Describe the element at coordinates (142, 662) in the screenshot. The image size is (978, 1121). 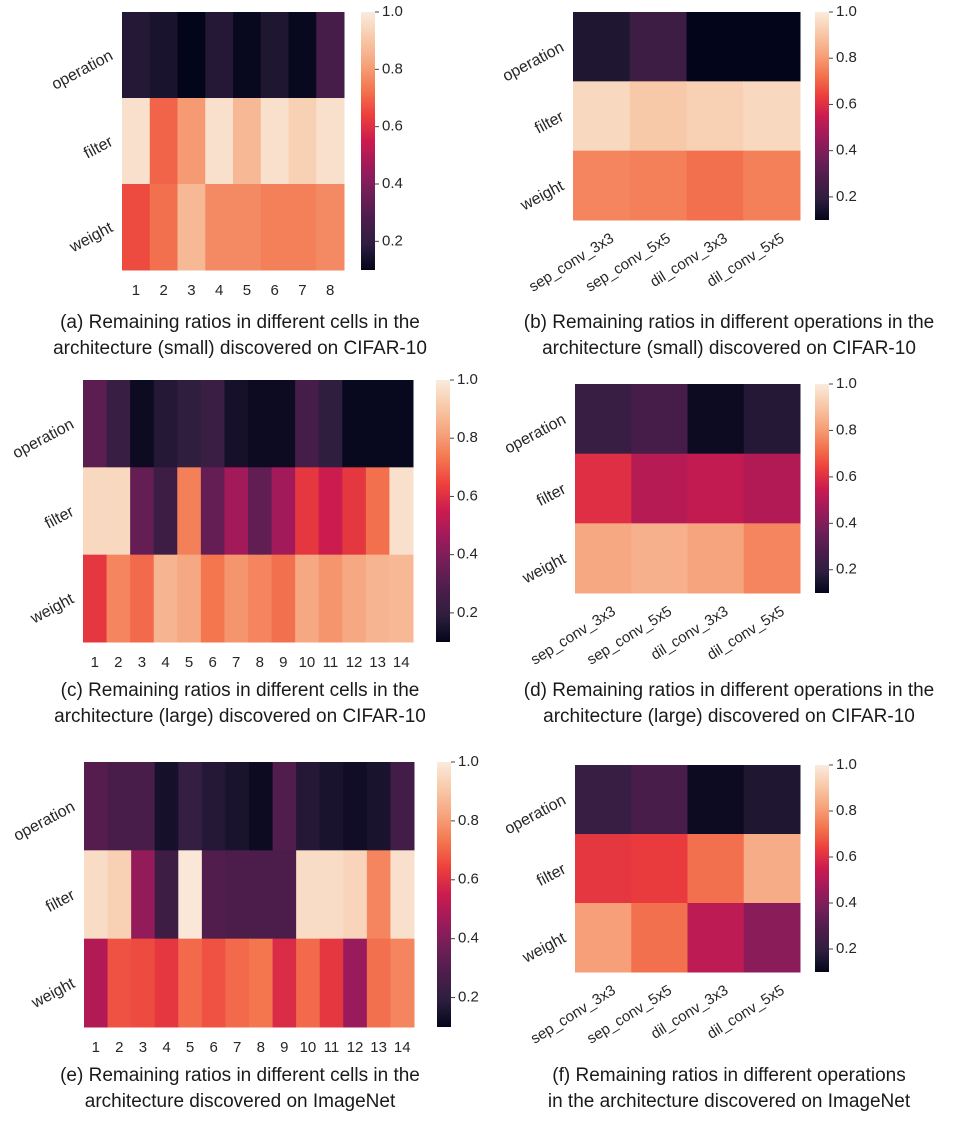
I see `col-label-c-2: 3` at that location.